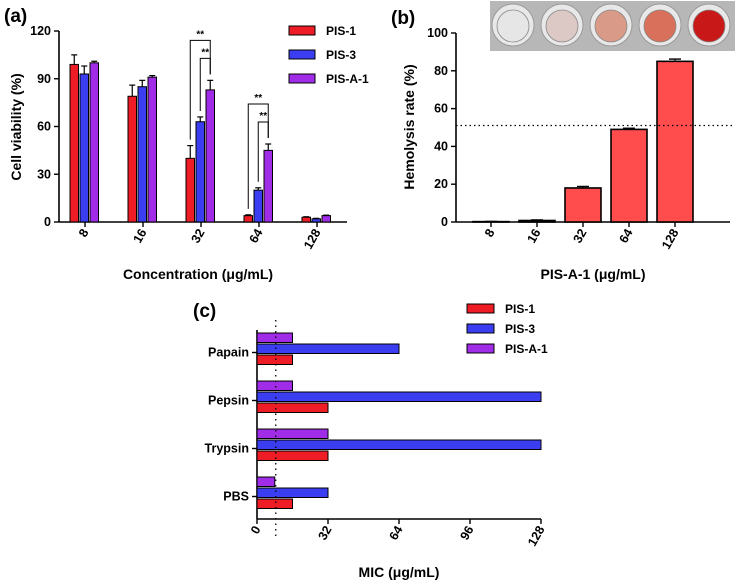 The image size is (745, 584). Describe the element at coordinates (228, 401) in the screenshot. I see `panel-c-y-tick-label: Pepsin` at that location.